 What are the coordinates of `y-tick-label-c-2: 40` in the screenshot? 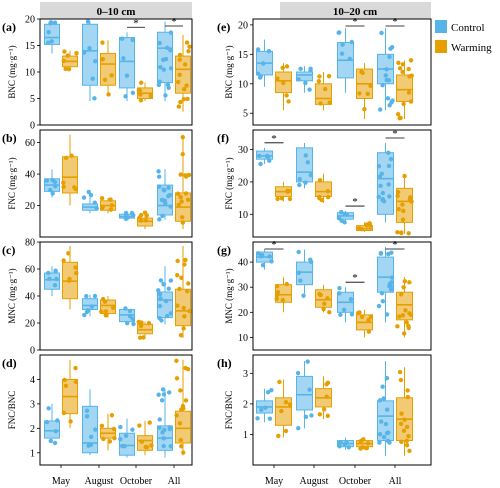 It's located at (30, 297).